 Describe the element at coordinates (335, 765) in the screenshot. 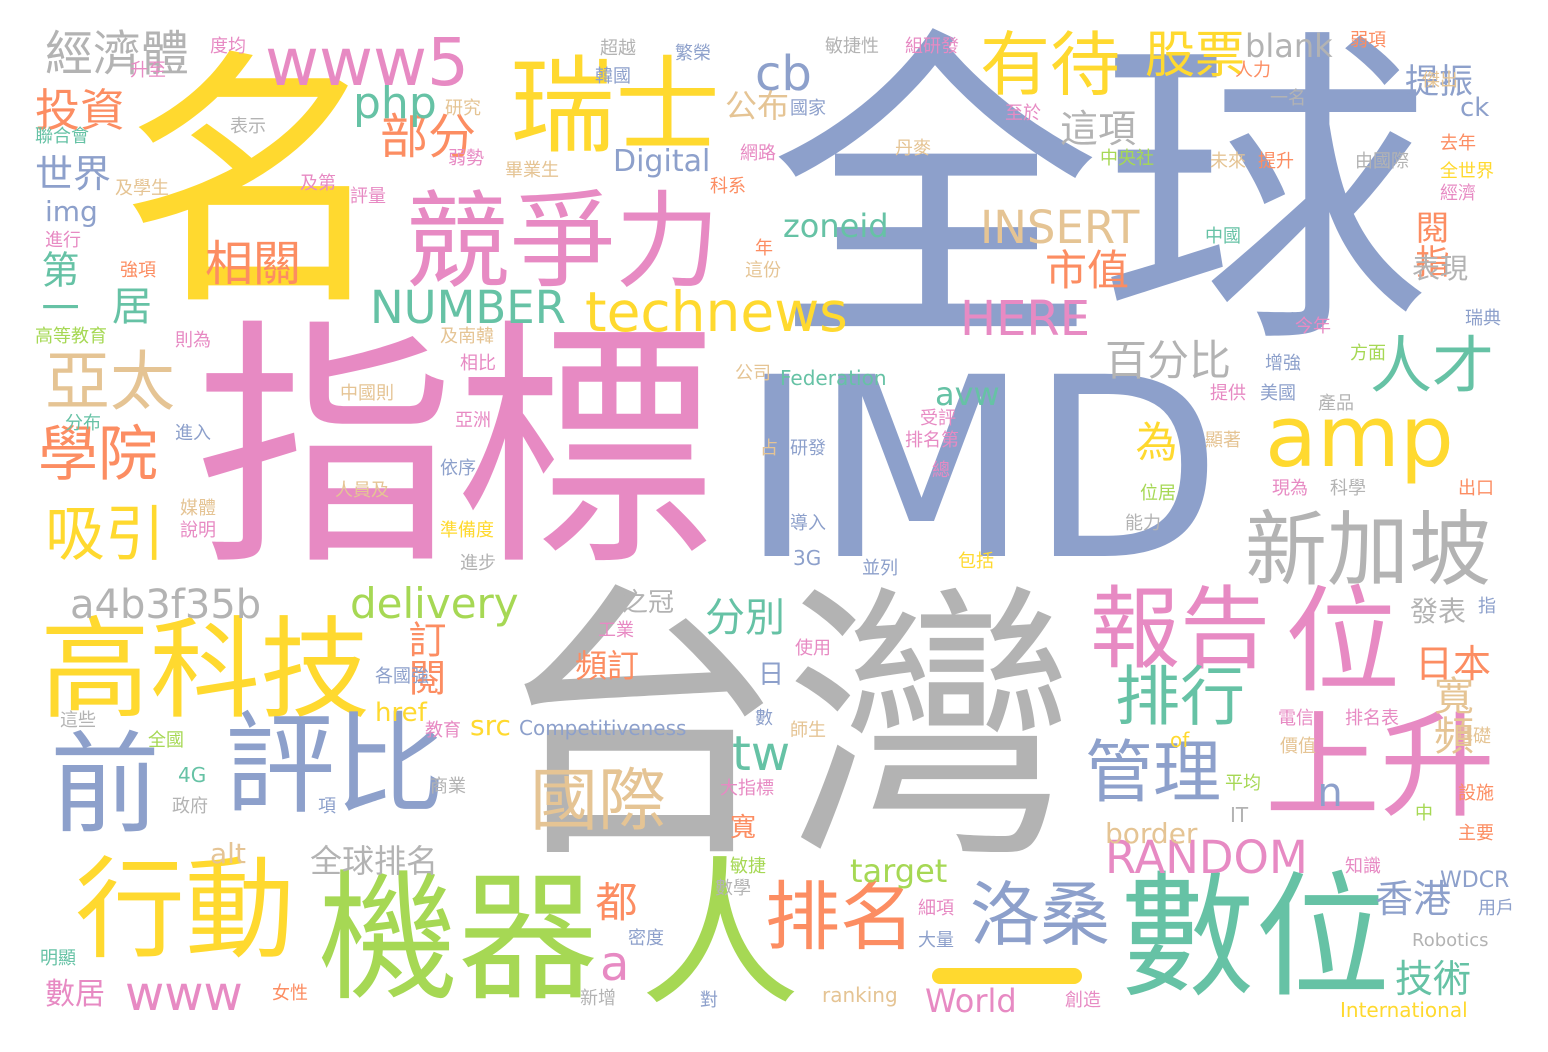

I see `word-pingbi: 評比` at that location.